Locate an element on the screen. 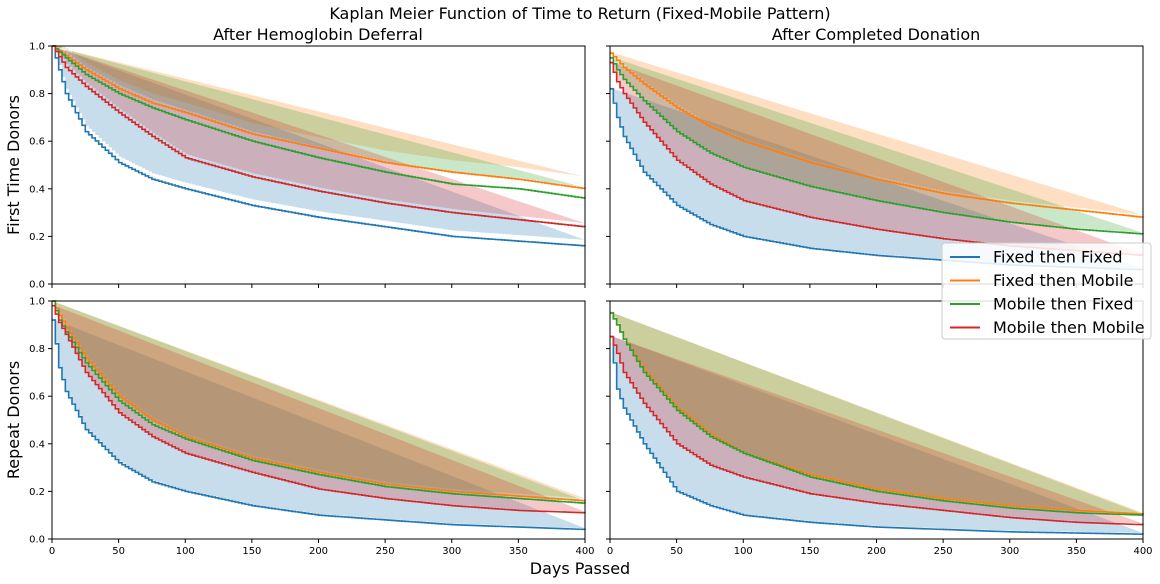  legend-box is located at coordinates (1046, 291).